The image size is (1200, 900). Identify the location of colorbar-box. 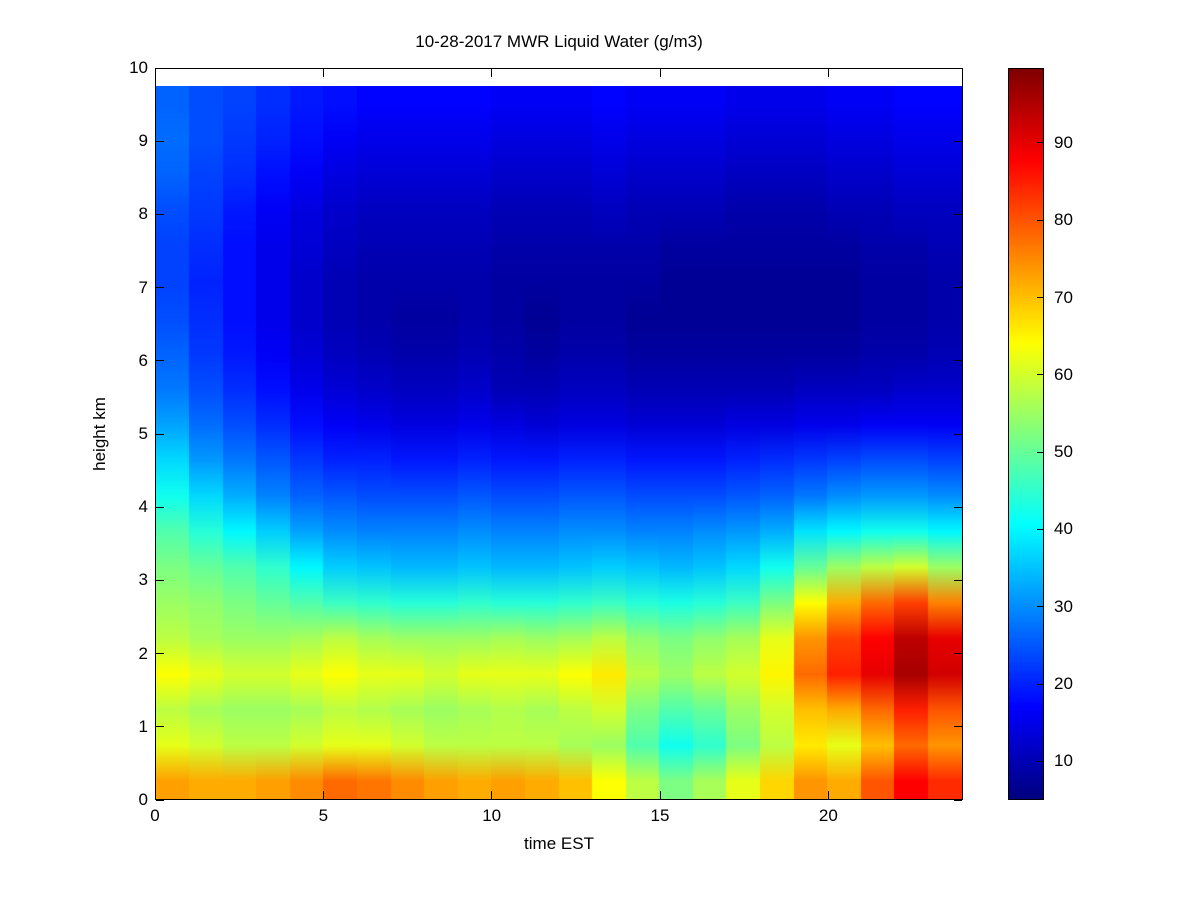
(1026, 434).